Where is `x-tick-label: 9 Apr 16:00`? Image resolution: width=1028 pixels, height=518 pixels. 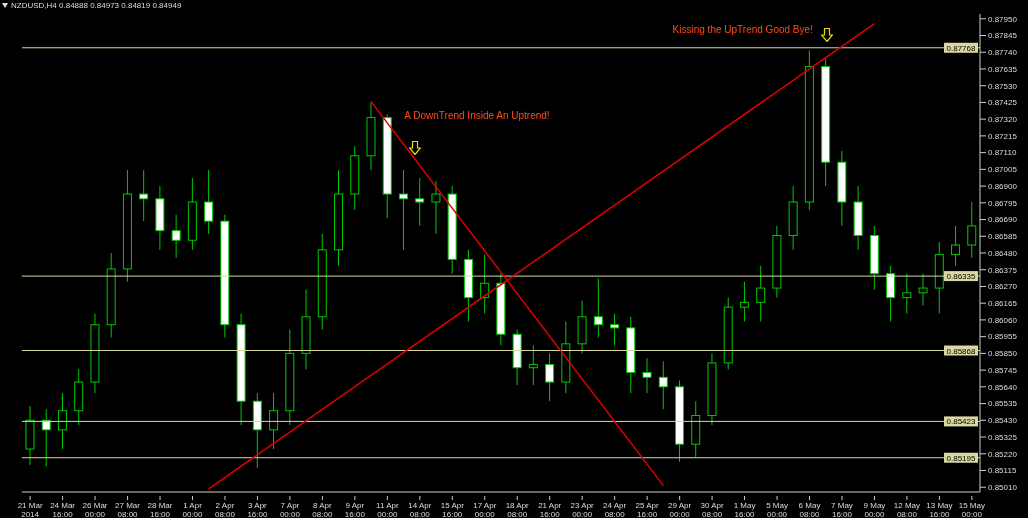 x-tick-label: 9 Apr 16:00 is located at coordinates (355, 509).